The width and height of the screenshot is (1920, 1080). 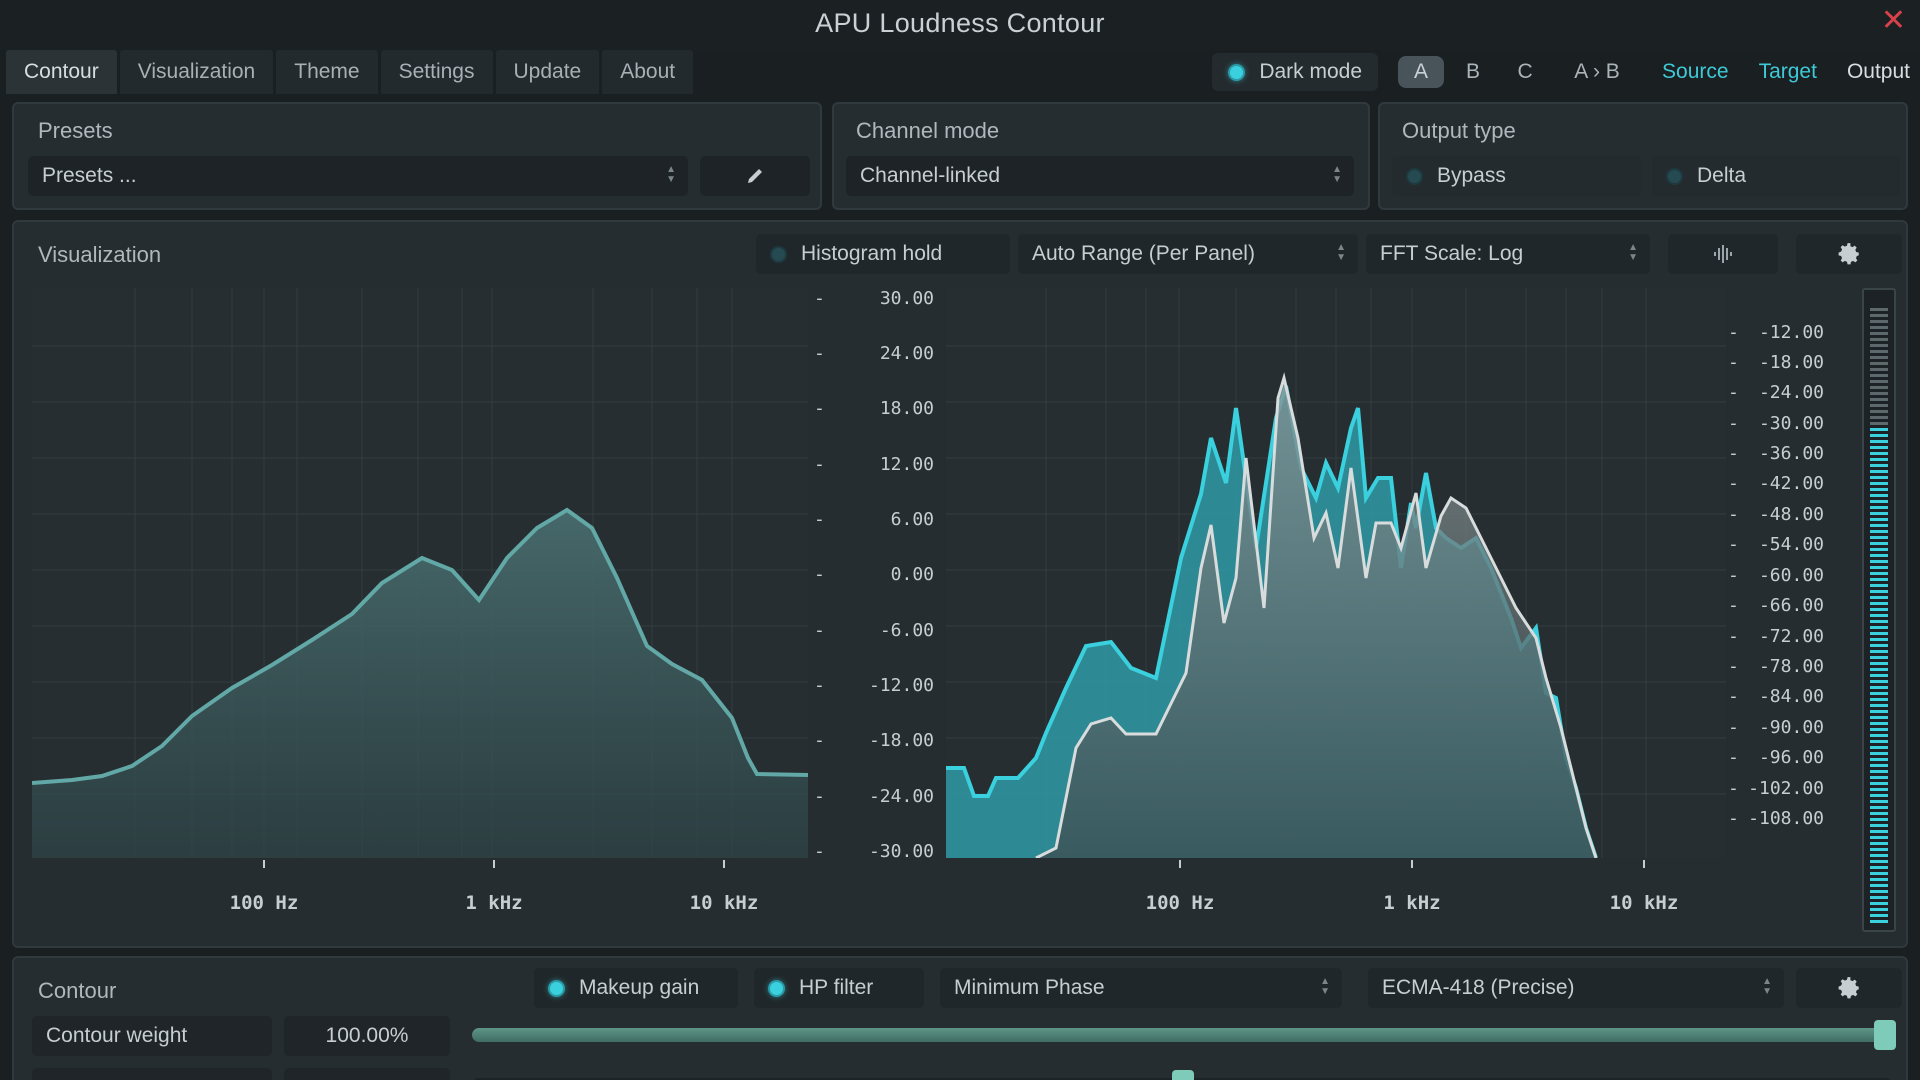 I want to click on makeup-gain-label: Makeup gain, so click(x=639, y=987).